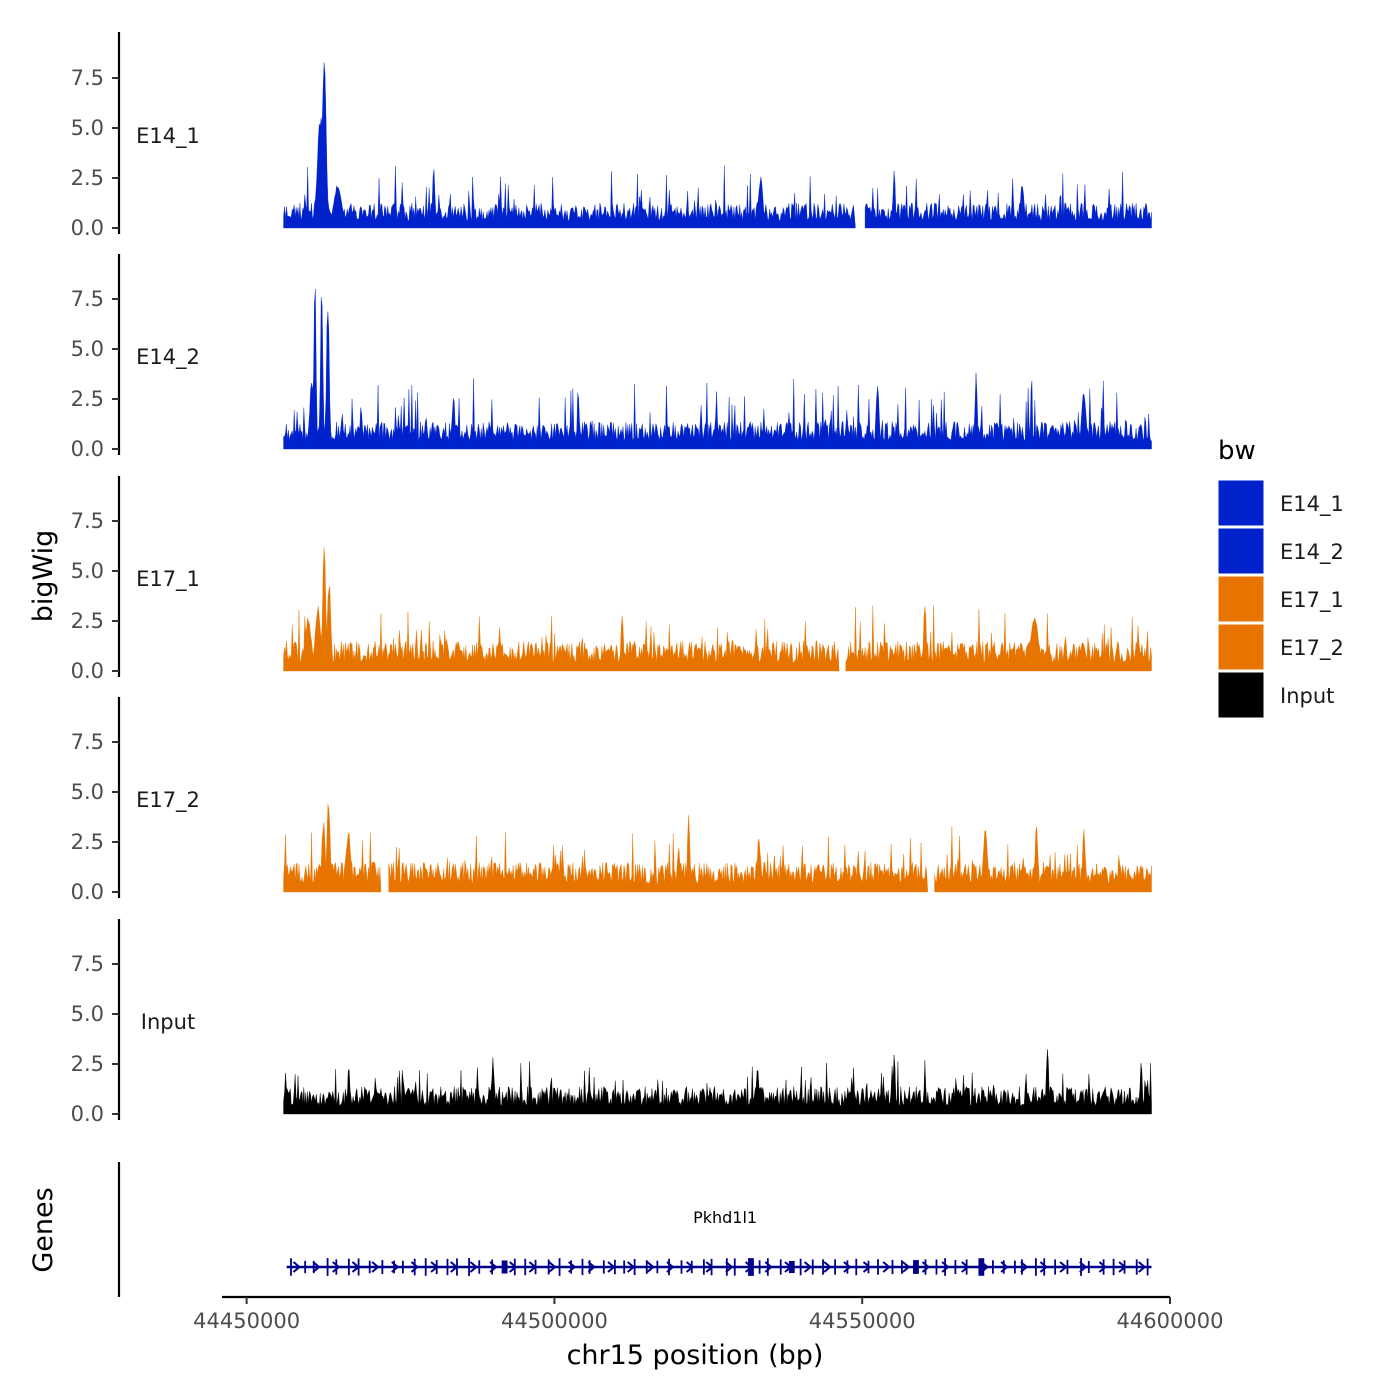 Image resolution: width=1400 pixels, height=1400 pixels. What do you see at coordinates (634, 1229) in the screenshot?
I see `gene-track: Pkhd1l1` at bounding box center [634, 1229].